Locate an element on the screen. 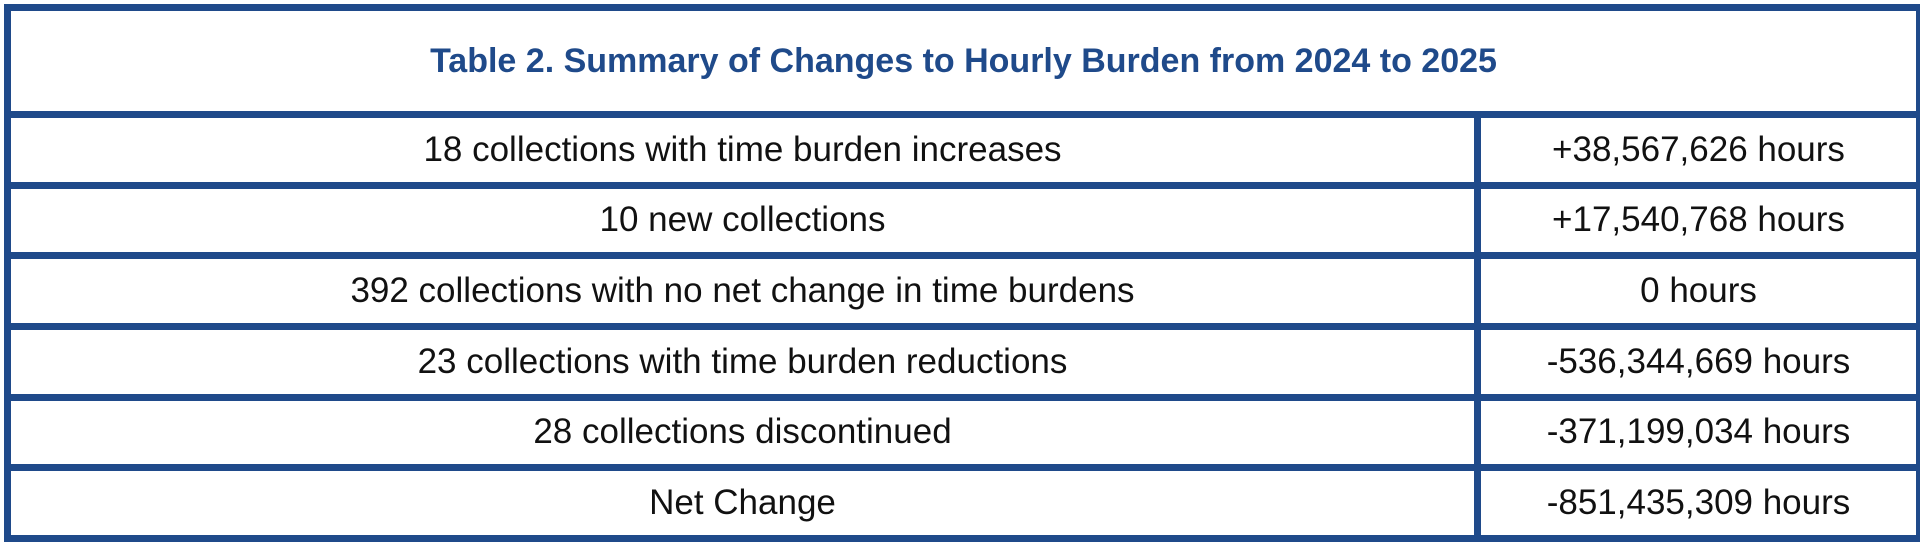 The width and height of the screenshot is (1920, 550). row-label: Net Change is located at coordinates (742, 503).